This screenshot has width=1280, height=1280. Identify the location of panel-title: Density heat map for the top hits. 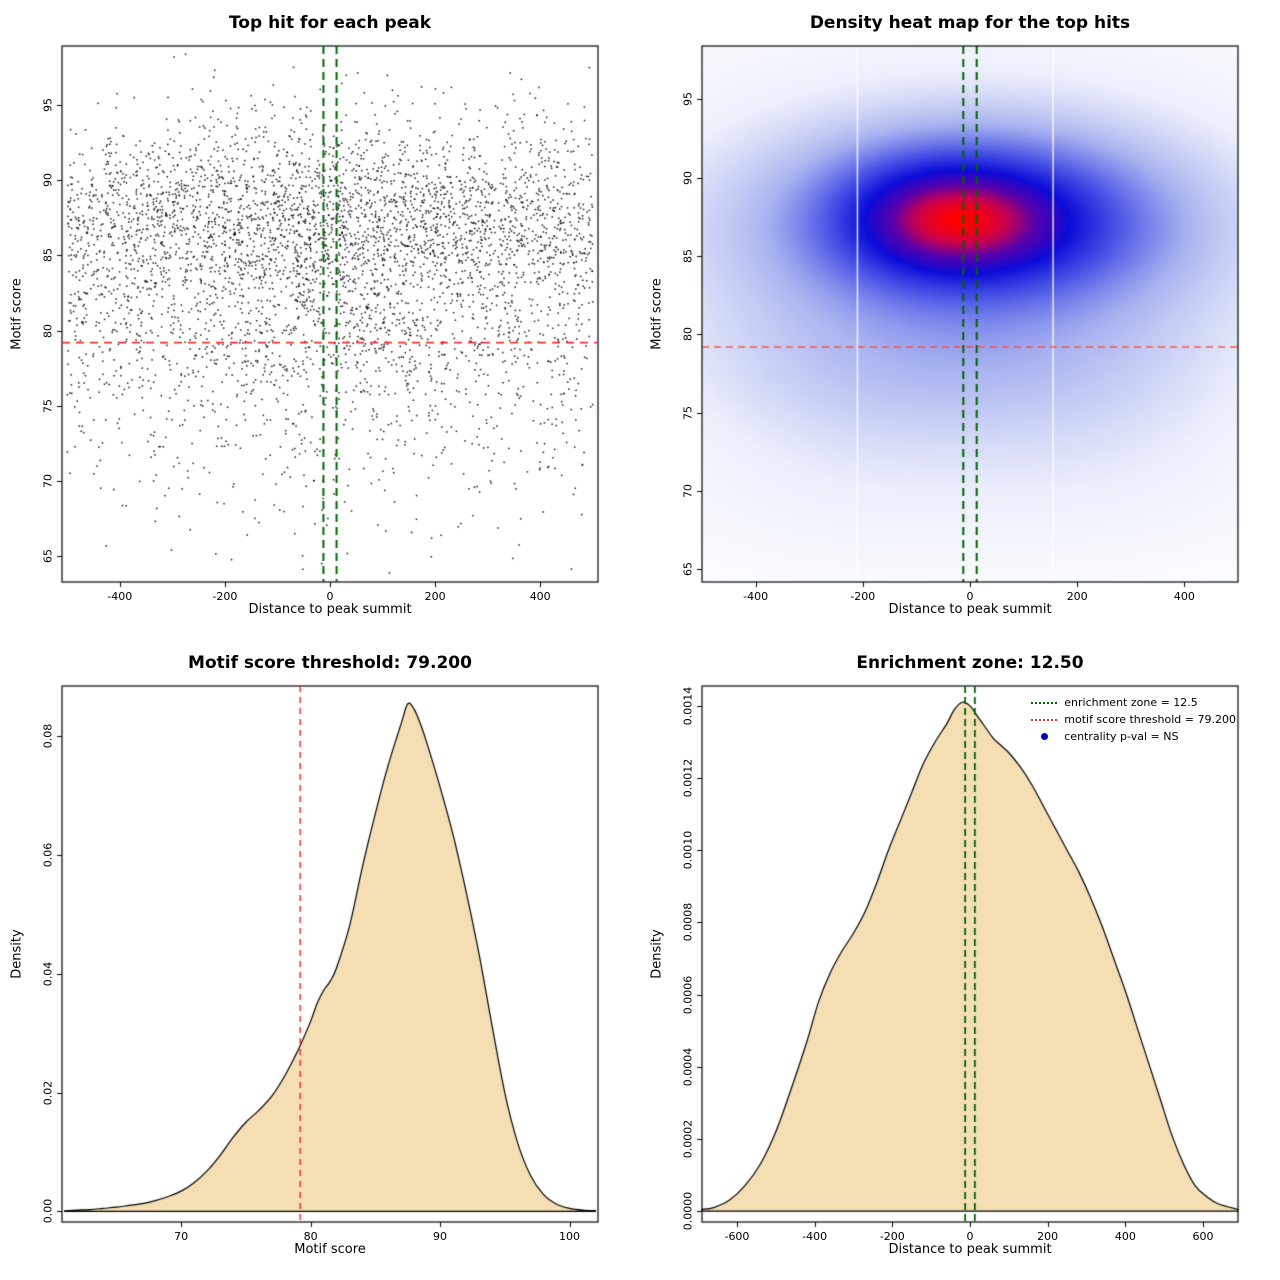
(970, 23).